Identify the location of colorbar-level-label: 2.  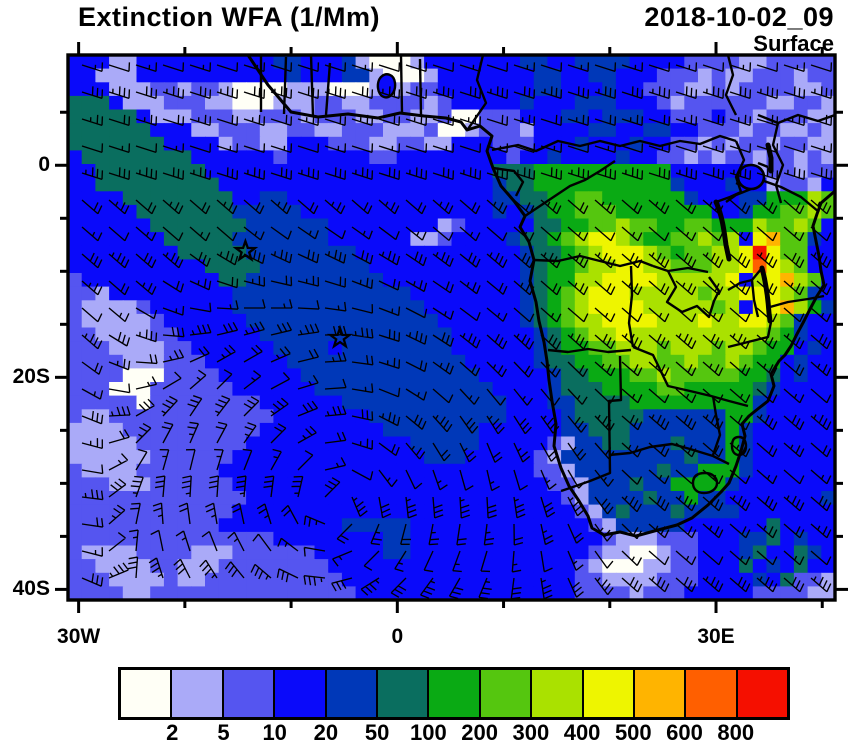
(172, 732).